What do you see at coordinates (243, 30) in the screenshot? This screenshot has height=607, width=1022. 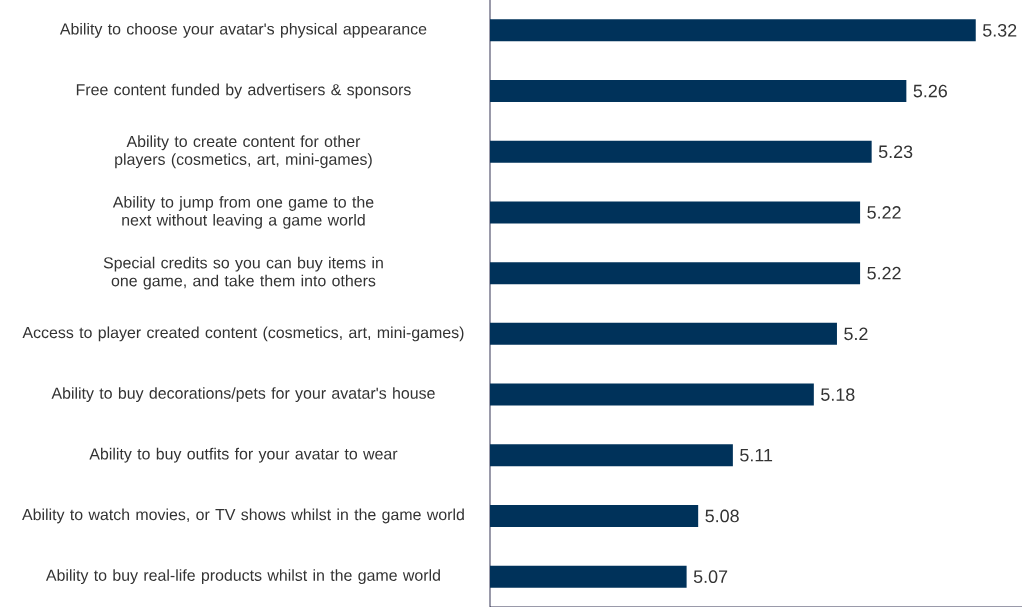 I see `y-tick-label: Ability to choose your avatar's physical appearance` at bounding box center [243, 30].